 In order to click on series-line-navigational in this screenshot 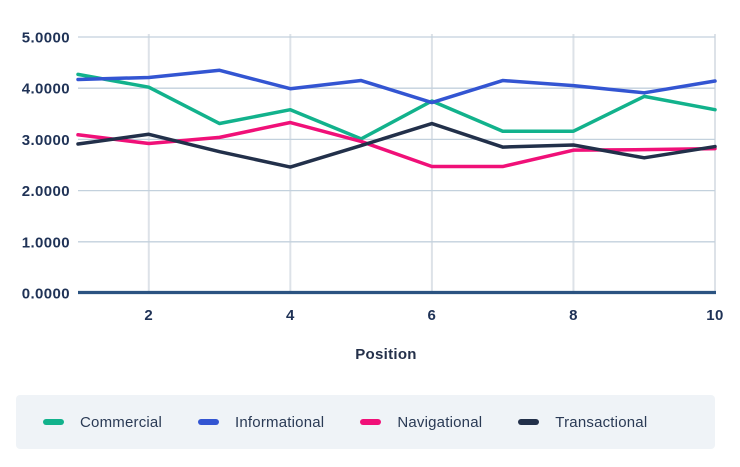, I will do `click(396, 144)`.